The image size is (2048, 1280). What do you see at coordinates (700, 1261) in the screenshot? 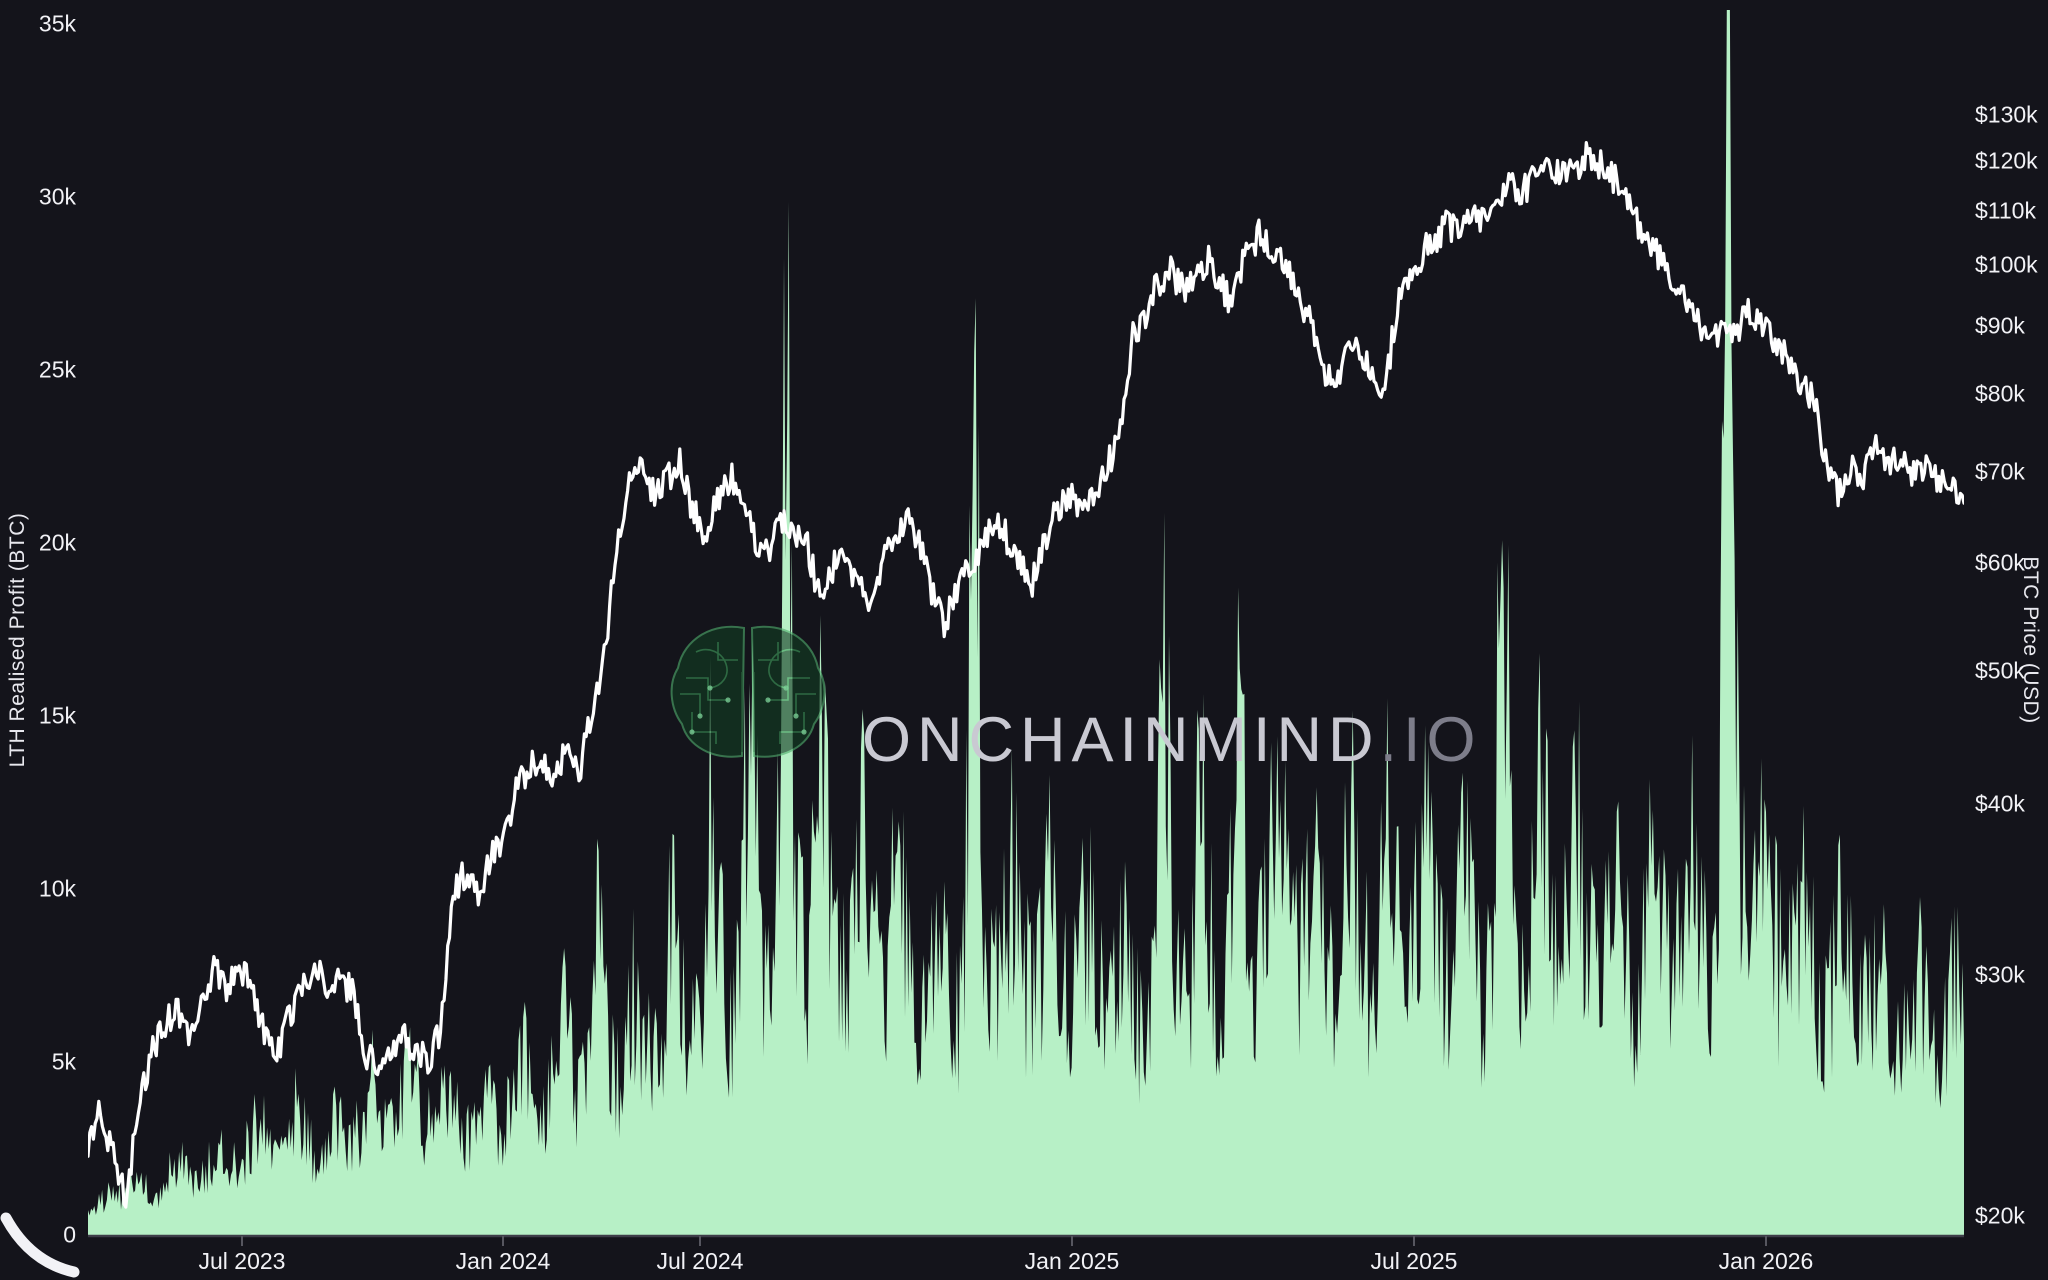
I see `x-axis-tick: Jul 2024` at bounding box center [700, 1261].